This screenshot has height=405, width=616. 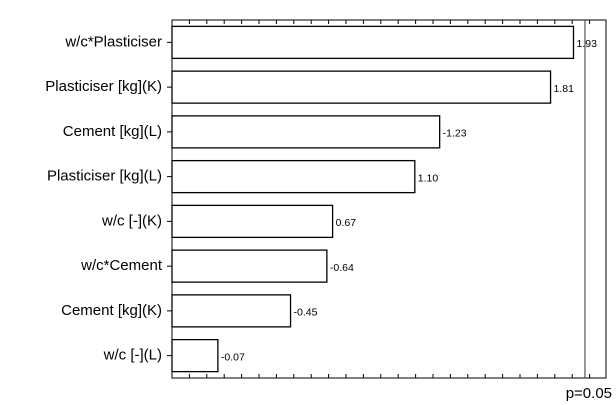 What do you see at coordinates (121, 265) in the screenshot?
I see `category-label: w/c*Cement` at bounding box center [121, 265].